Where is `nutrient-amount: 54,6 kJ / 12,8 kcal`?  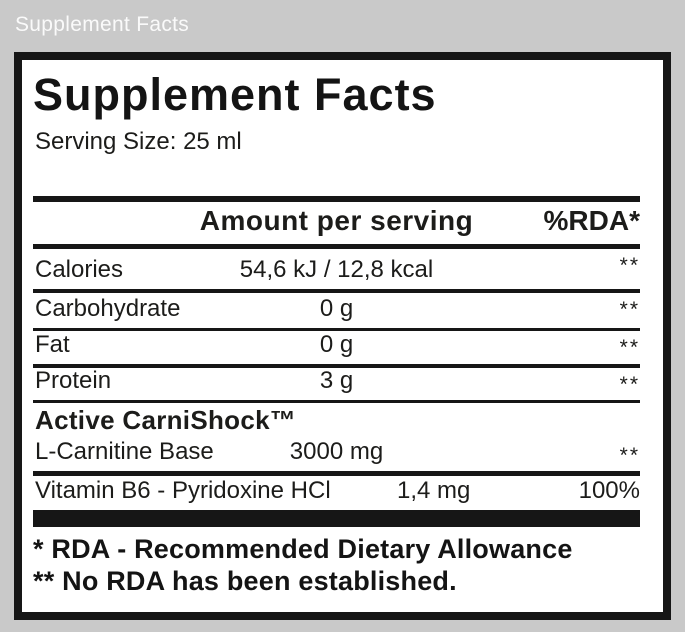 nutrient-amount: 54,6 kJ / 12,8 kcal is located at coordinates (336, 269).